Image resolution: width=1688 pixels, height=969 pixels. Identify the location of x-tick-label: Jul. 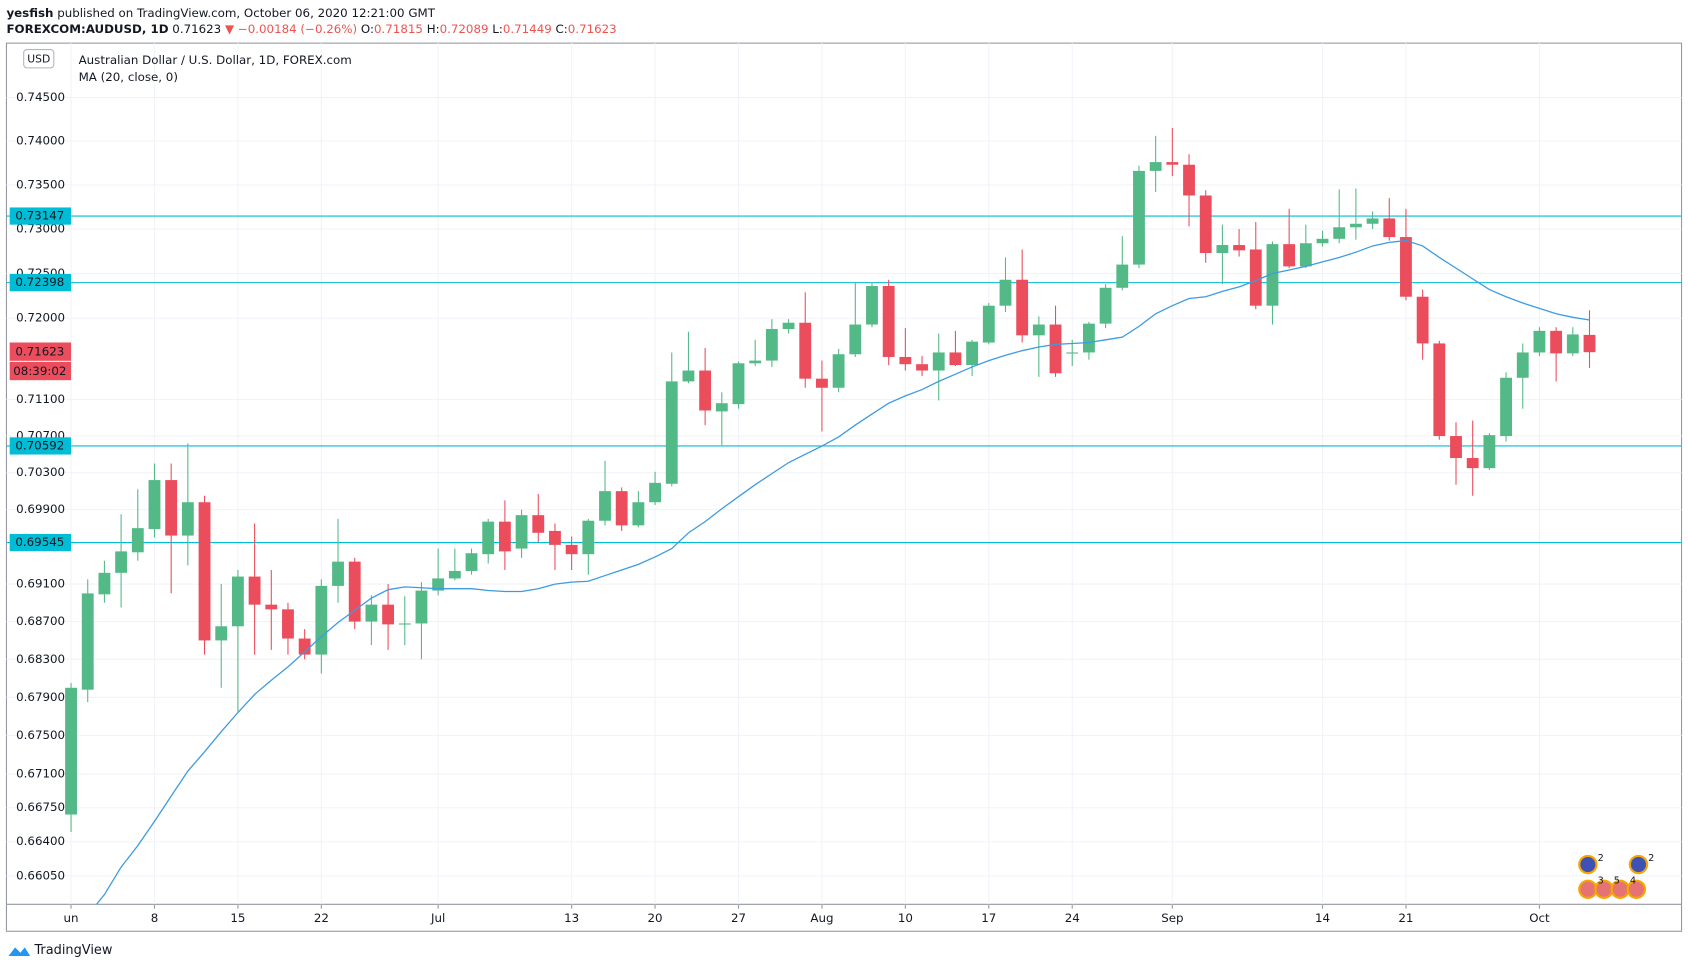
(437, 918).